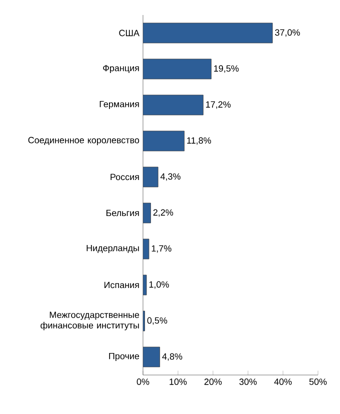  What do you see at coordinates (287, 33) in the screenshot?
I see `data-label: 37,0%` at bounding box center [287, 33].